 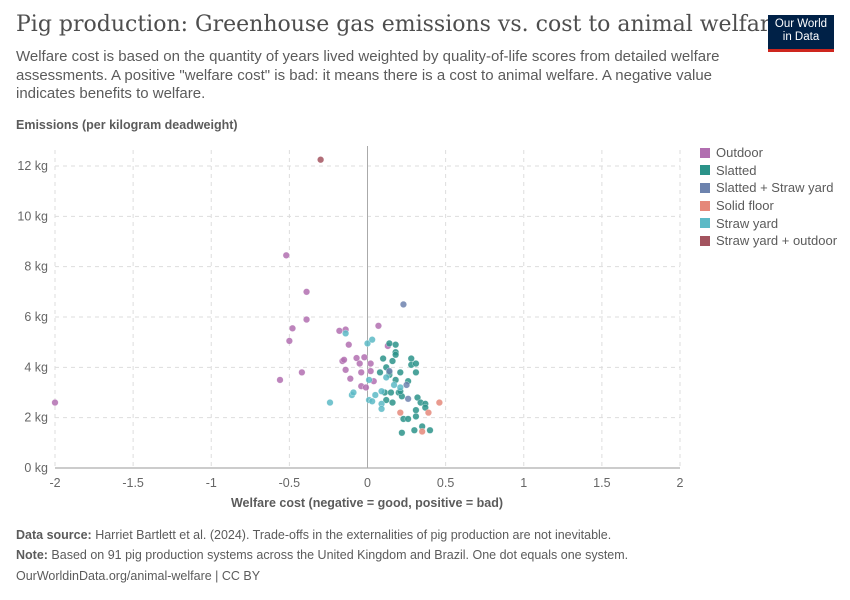 I want to click on y-tick-label: 12 kg, so click(x=32, y=166).